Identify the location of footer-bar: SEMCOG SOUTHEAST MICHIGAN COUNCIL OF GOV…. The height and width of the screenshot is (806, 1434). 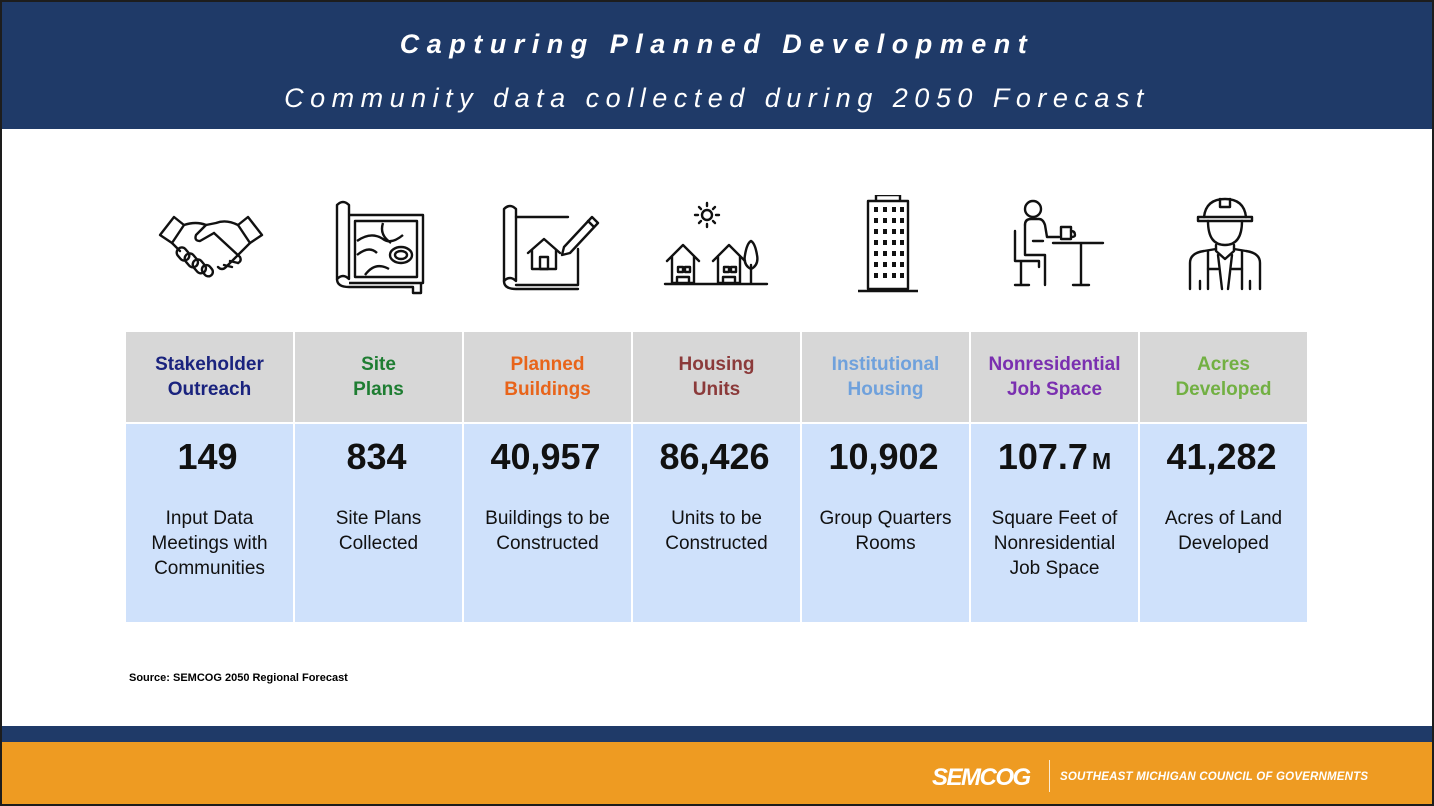
(717, 773).